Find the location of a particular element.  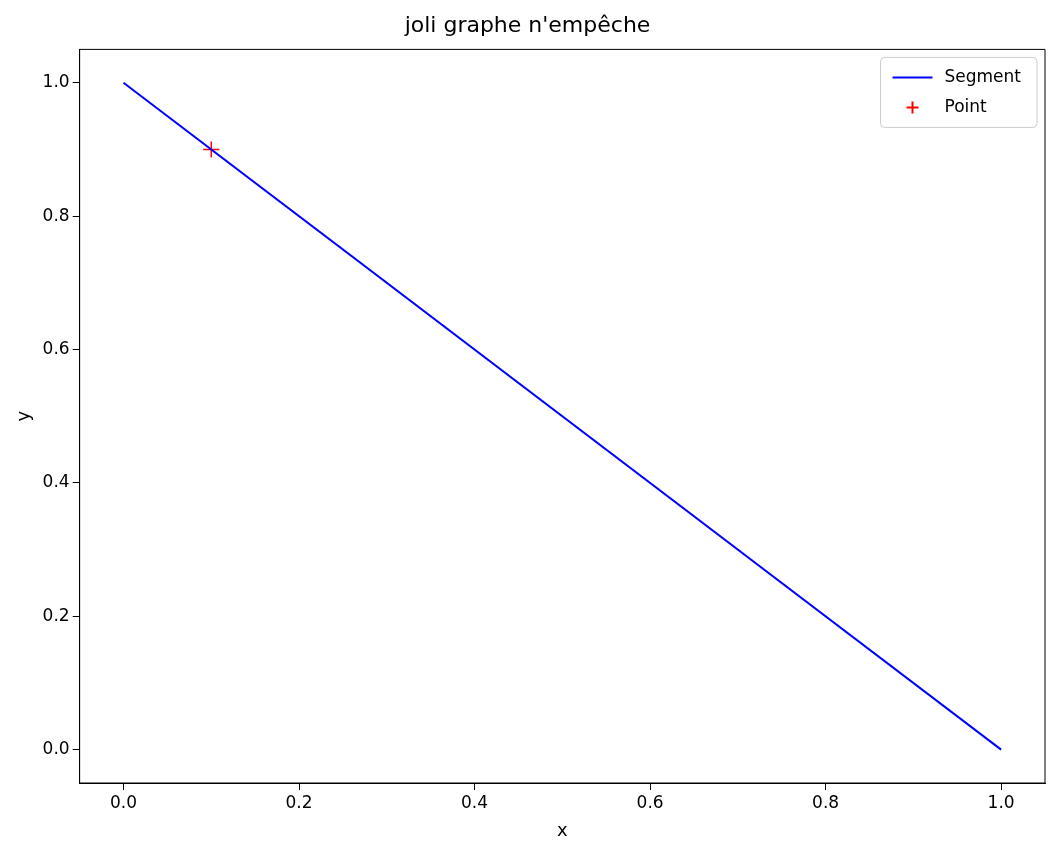

y-tick-label: 0.4 is located at coordinates (56, 481).